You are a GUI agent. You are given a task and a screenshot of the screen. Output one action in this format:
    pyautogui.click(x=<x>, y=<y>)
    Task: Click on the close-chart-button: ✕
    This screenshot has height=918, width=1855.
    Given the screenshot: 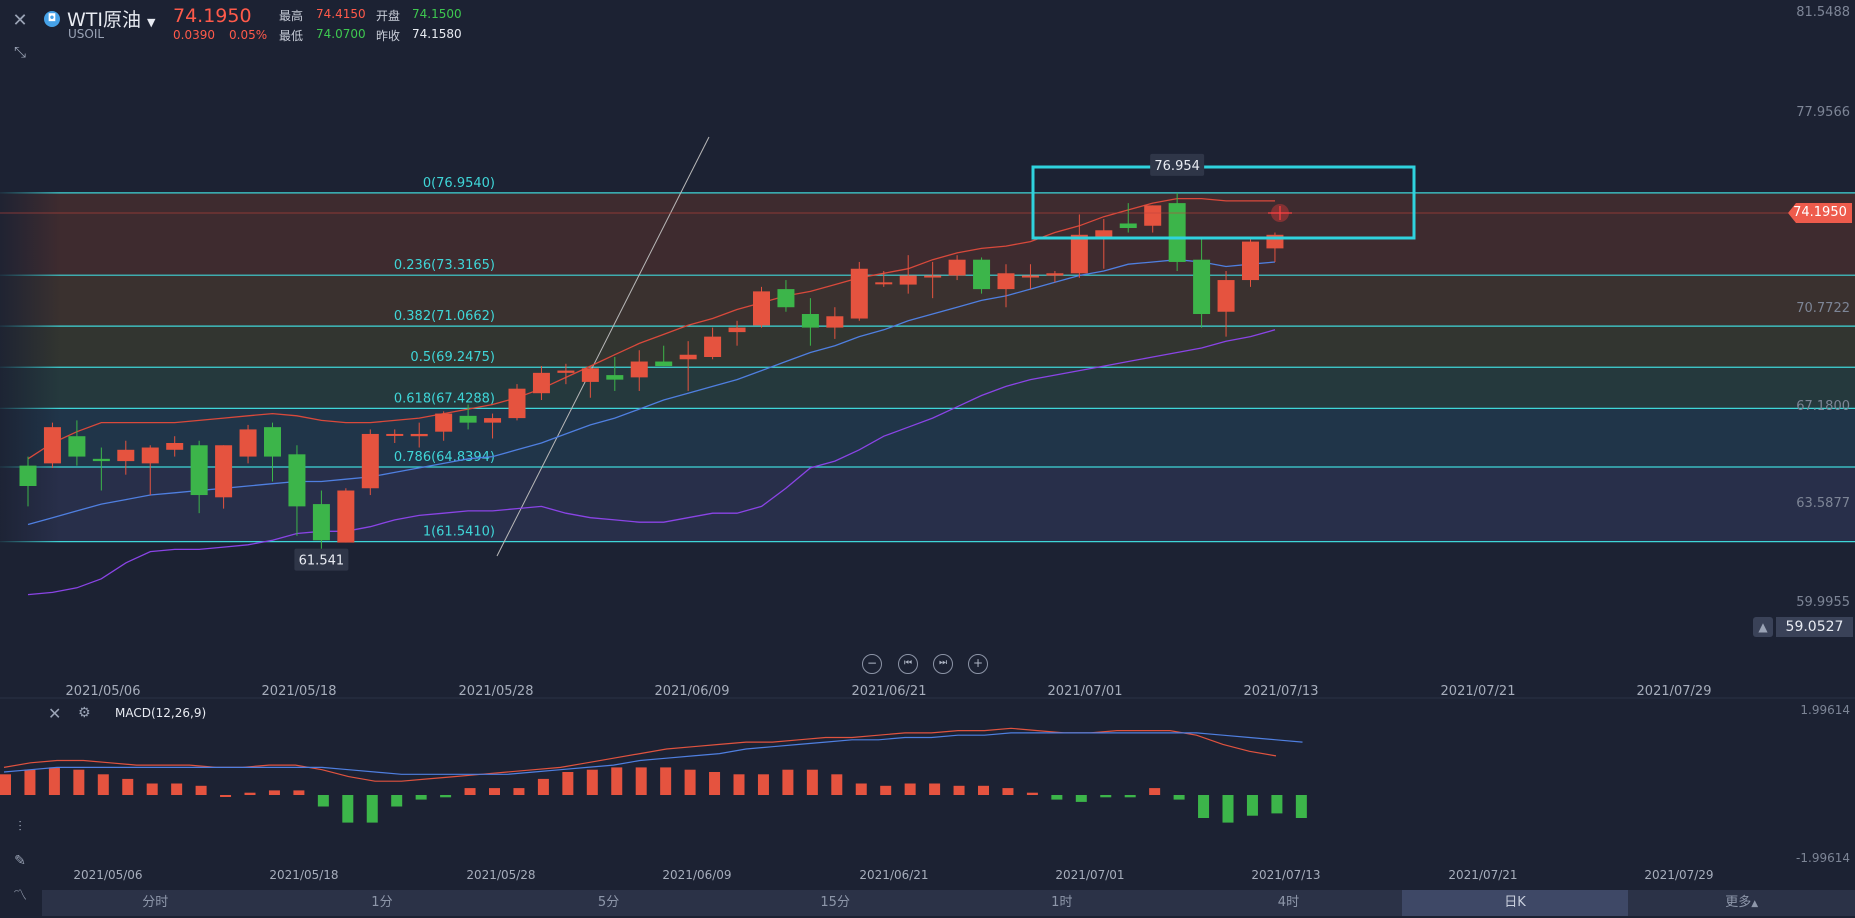 What is the action you would take?
    pyautogui.click(x=20, y=20)
    